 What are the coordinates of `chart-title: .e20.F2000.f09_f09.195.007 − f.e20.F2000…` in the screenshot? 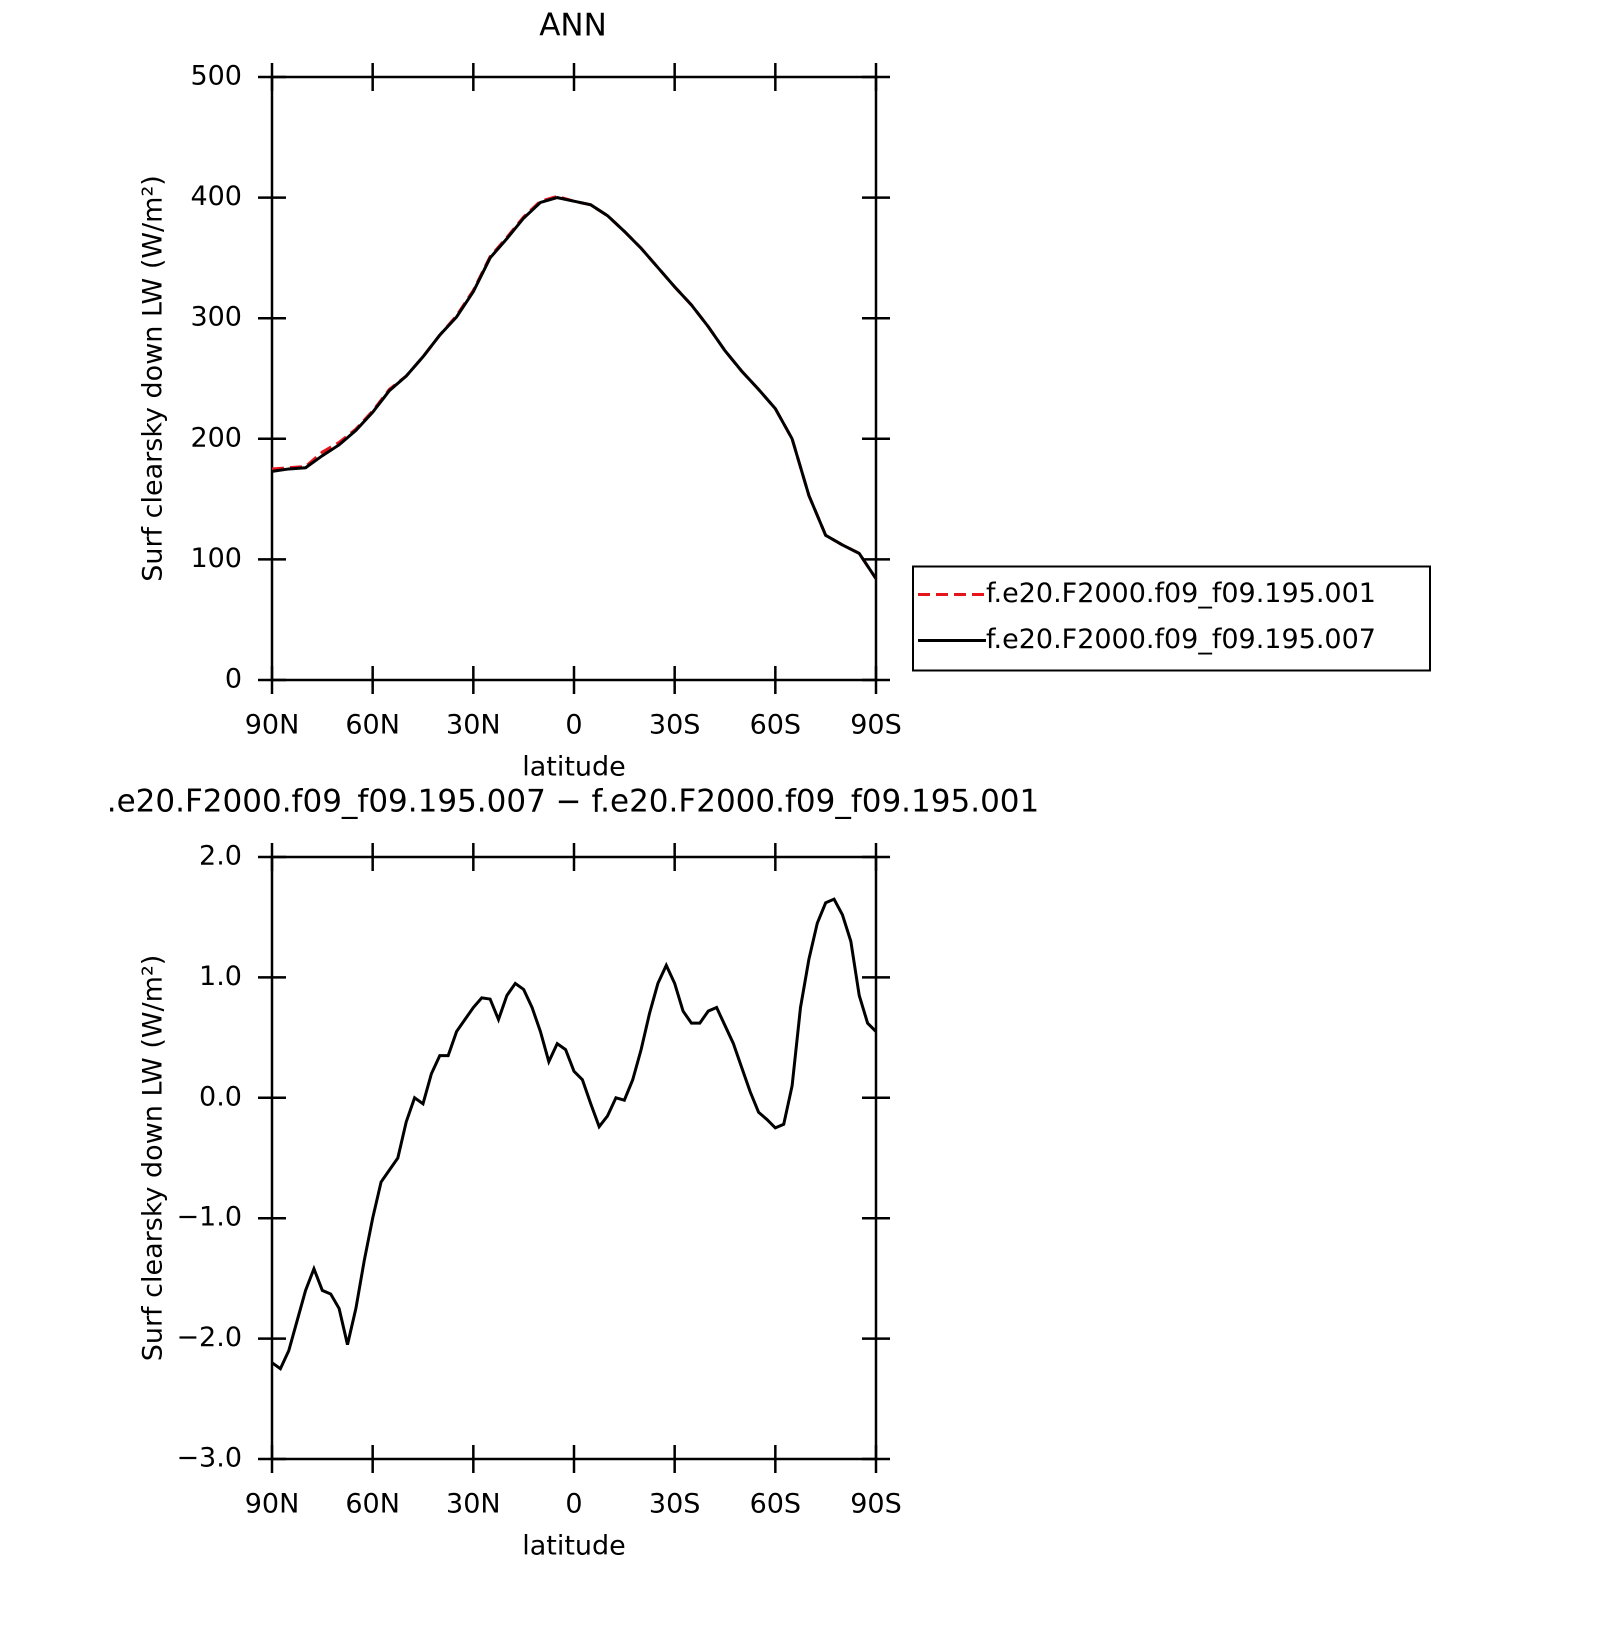 It's located at (573, 802).